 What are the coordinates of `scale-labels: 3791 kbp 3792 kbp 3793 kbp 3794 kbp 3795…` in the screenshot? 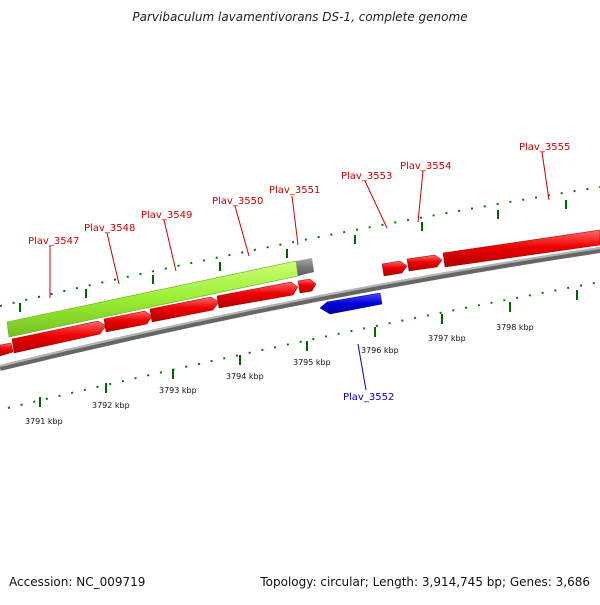 It's located at (279, 374).